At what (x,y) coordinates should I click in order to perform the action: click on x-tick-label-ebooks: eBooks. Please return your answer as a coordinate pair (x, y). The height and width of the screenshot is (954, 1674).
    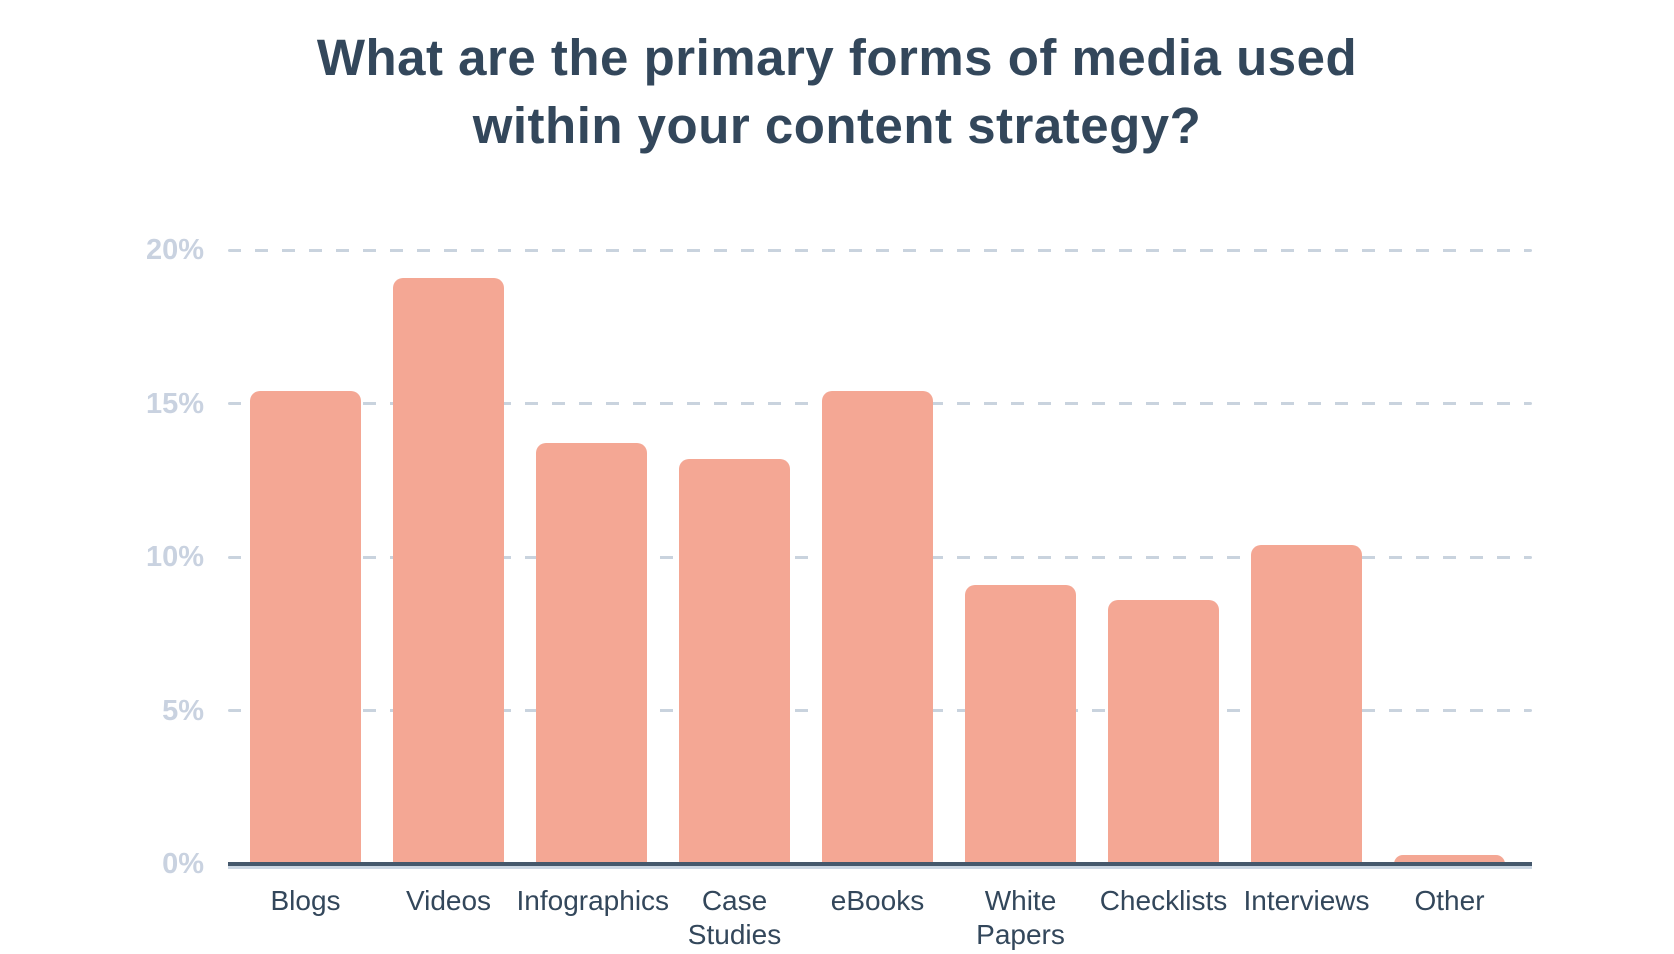
    Looking at the image, I should click on (877, 900).